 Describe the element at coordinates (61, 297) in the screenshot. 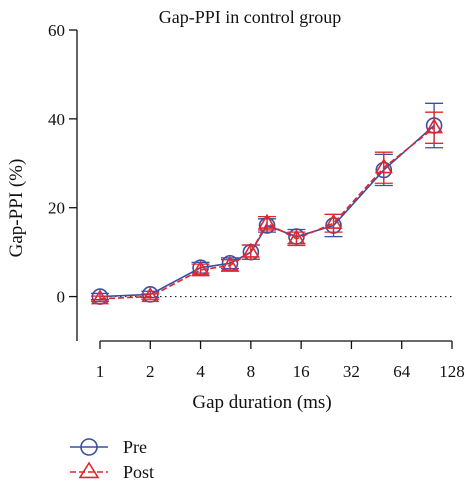

I see `y-tick-label: 0` at that location.